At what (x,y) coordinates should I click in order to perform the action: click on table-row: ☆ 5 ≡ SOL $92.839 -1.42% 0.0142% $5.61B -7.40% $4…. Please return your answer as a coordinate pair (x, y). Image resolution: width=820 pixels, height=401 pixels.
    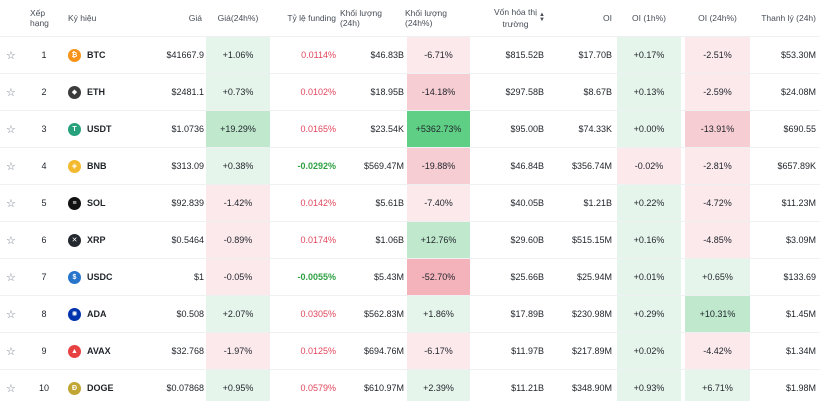
    Looking at the image, I should click on (410, 202).